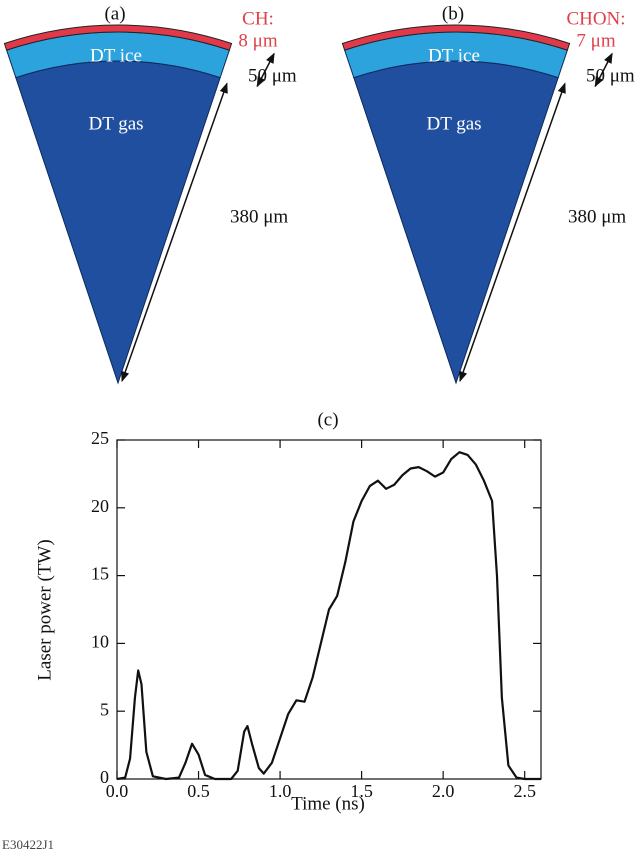 The width and height of the screenshot is (644, 855). Describe the element at coordinates (595, 18) in the screenshot. I see `shell-label: CHON:` at that location.